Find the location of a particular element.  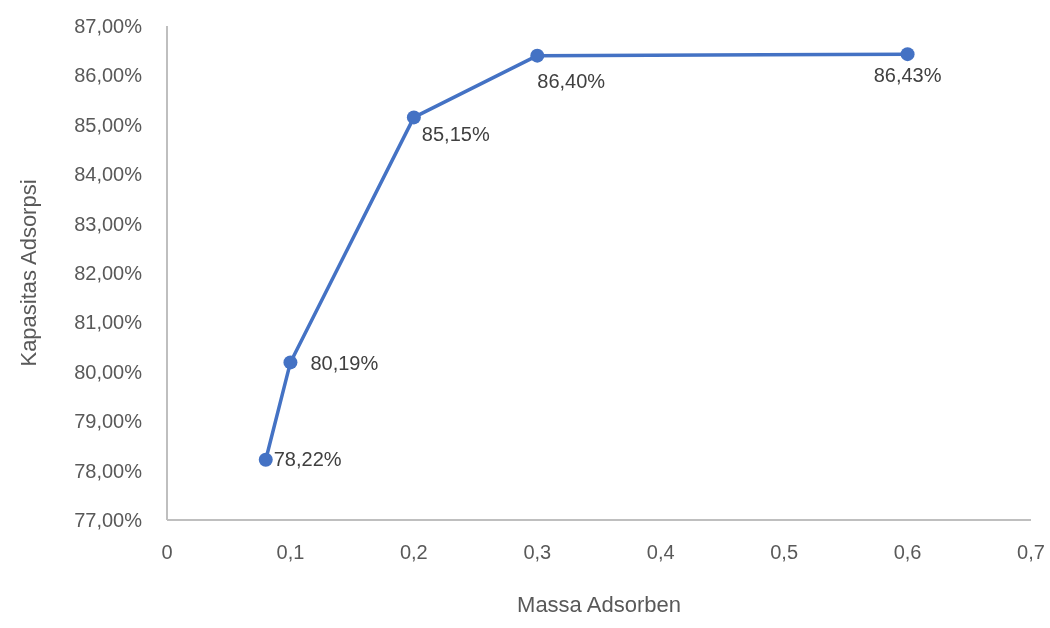

data-label: 78,22% is located at coordinates (307, 458).